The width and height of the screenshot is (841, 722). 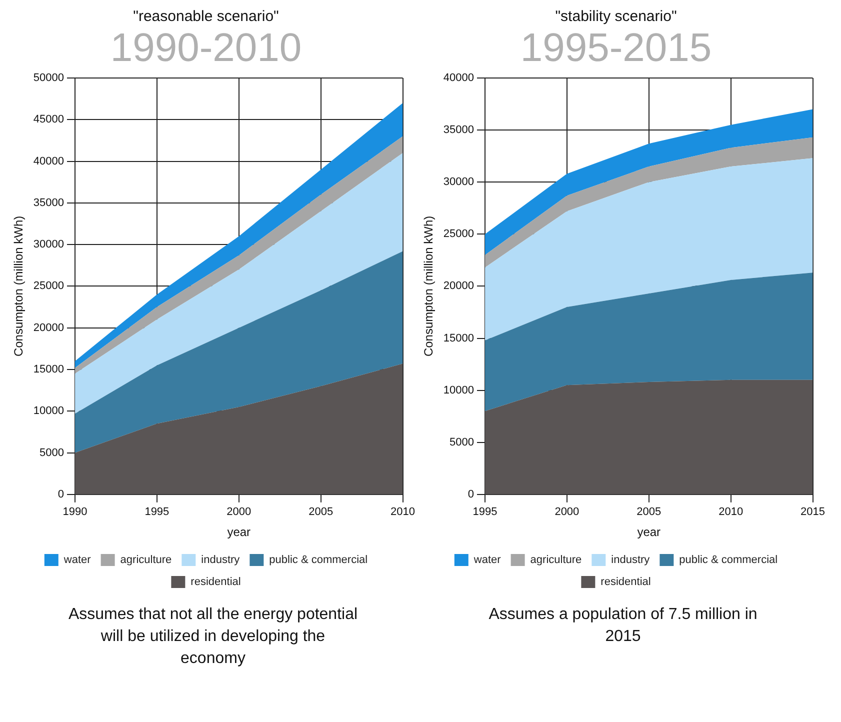 I want to click on x-tick-label: 1990, so click(x=75, y=512).